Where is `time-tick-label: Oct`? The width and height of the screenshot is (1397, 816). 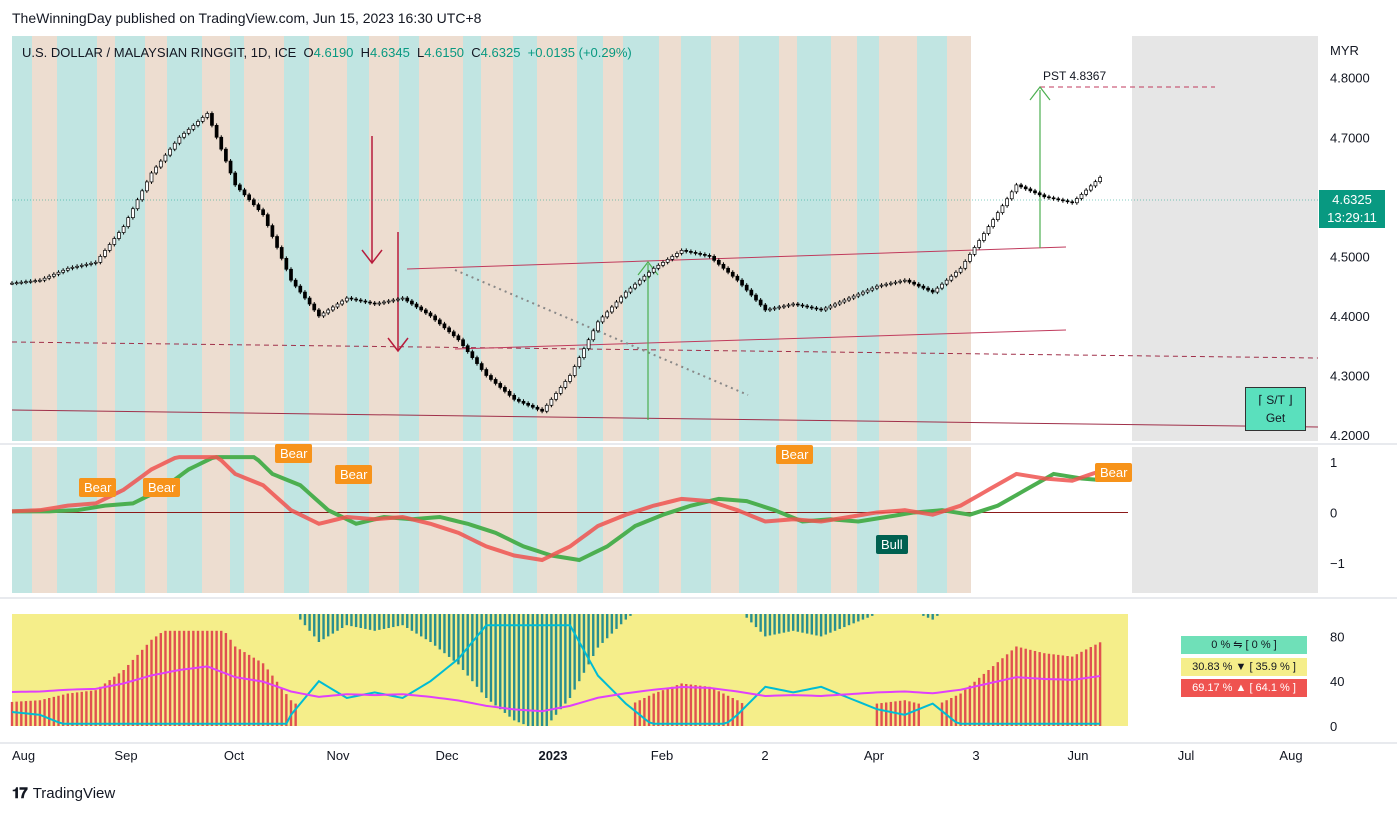
time-tick-label: Oct is located at coordinates (234, 755).